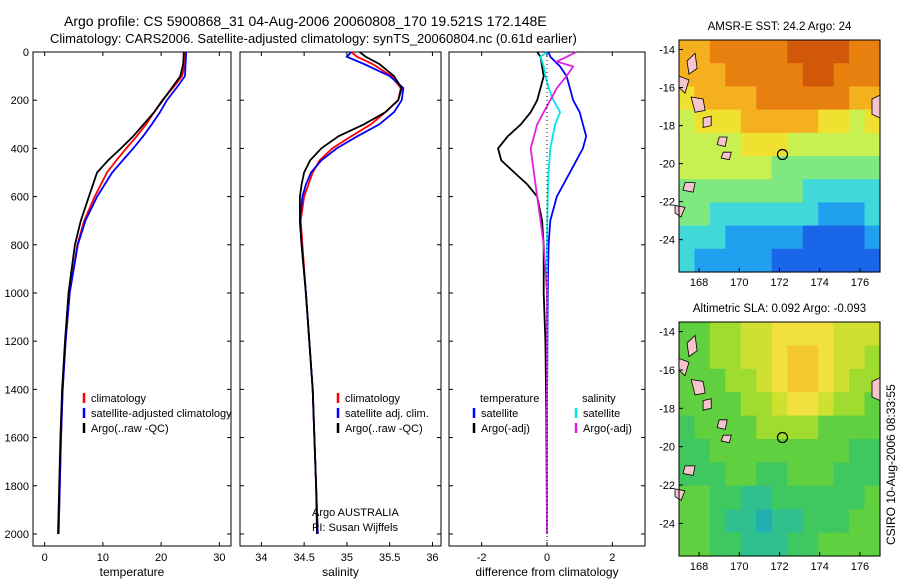  What do you see at coordinates (667, 371) in the screenshot?
I see `sla-ytick-label: -16` at bounding box center [667, 371].